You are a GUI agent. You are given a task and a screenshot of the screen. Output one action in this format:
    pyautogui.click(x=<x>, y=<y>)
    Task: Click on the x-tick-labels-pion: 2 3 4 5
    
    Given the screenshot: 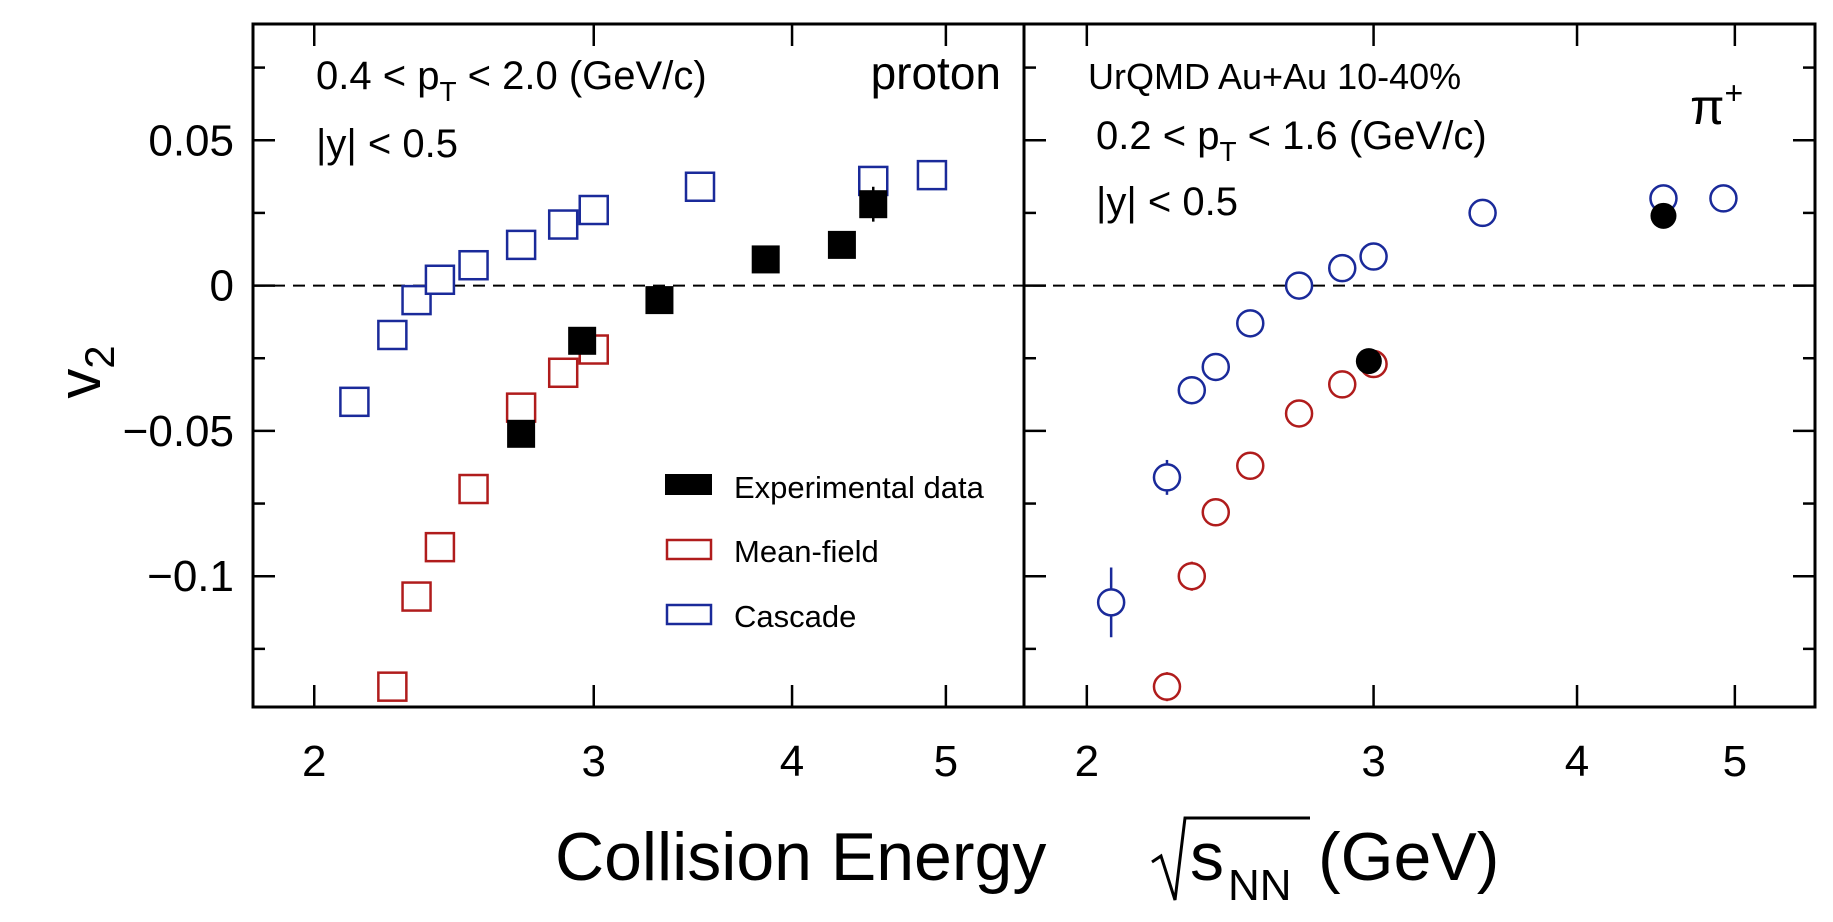 What is the action you would take?
    pyautogui.click(x=1411, y=761)
    